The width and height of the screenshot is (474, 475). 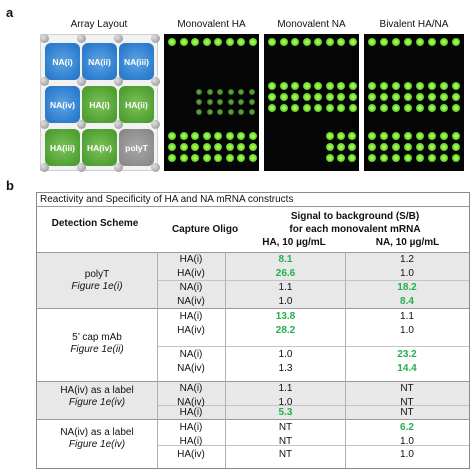 I want to click on na-value-cell: 23.2, so click(x=407, y=354).